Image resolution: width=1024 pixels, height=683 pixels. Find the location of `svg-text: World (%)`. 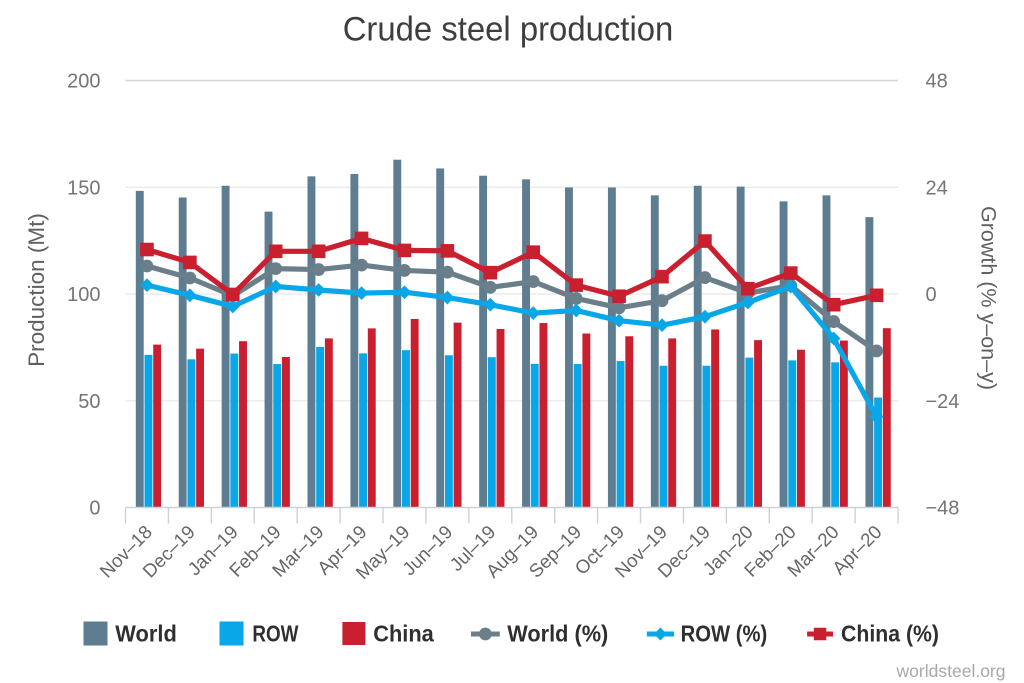

svg-text: World (%) is located at coordinates (557, 634).